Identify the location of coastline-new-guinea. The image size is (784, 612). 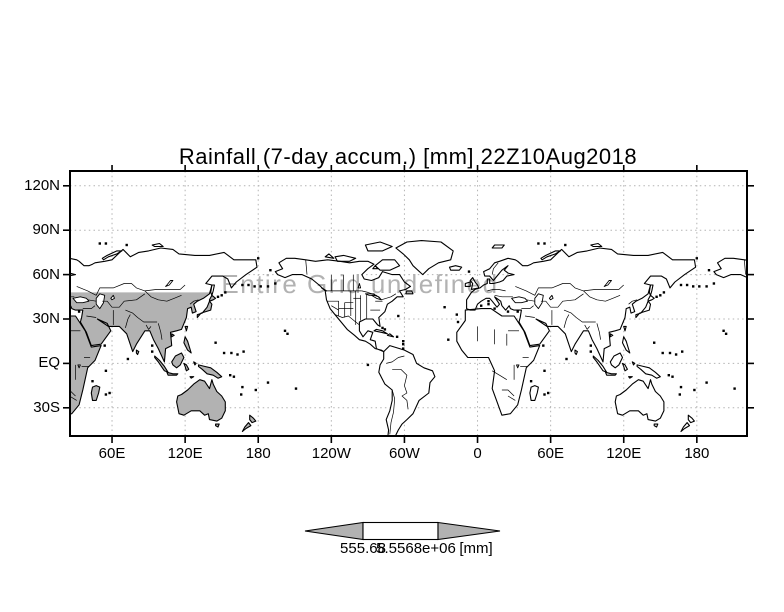
(648, 371).